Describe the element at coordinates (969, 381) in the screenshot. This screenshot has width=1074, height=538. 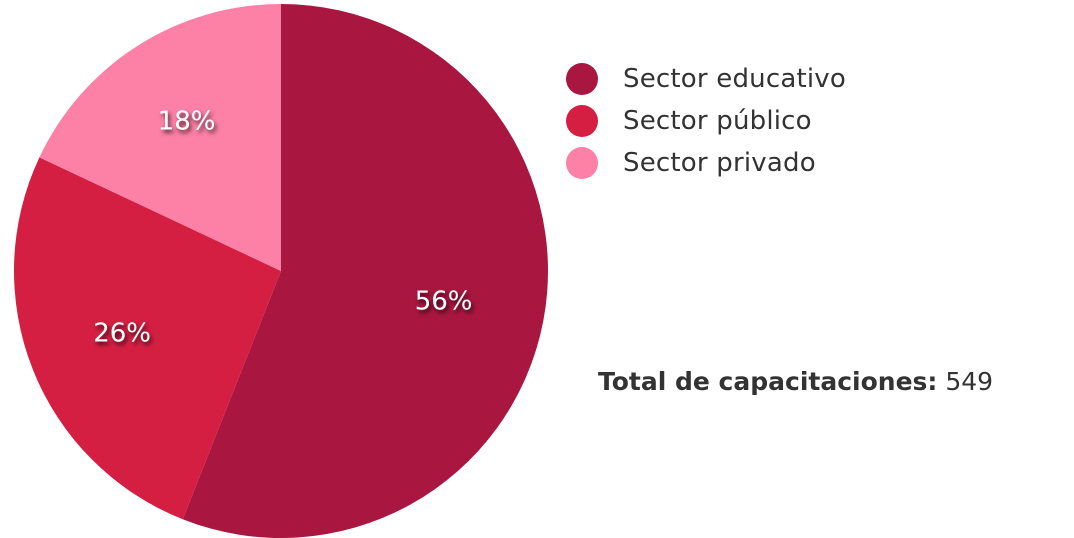
I see `total-value: 549` at that location.